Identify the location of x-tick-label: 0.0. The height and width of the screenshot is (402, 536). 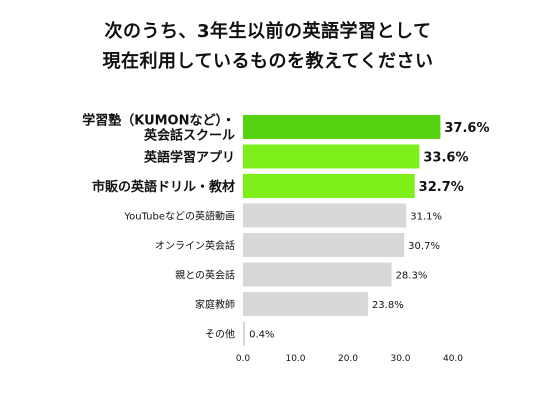
(243, 359).